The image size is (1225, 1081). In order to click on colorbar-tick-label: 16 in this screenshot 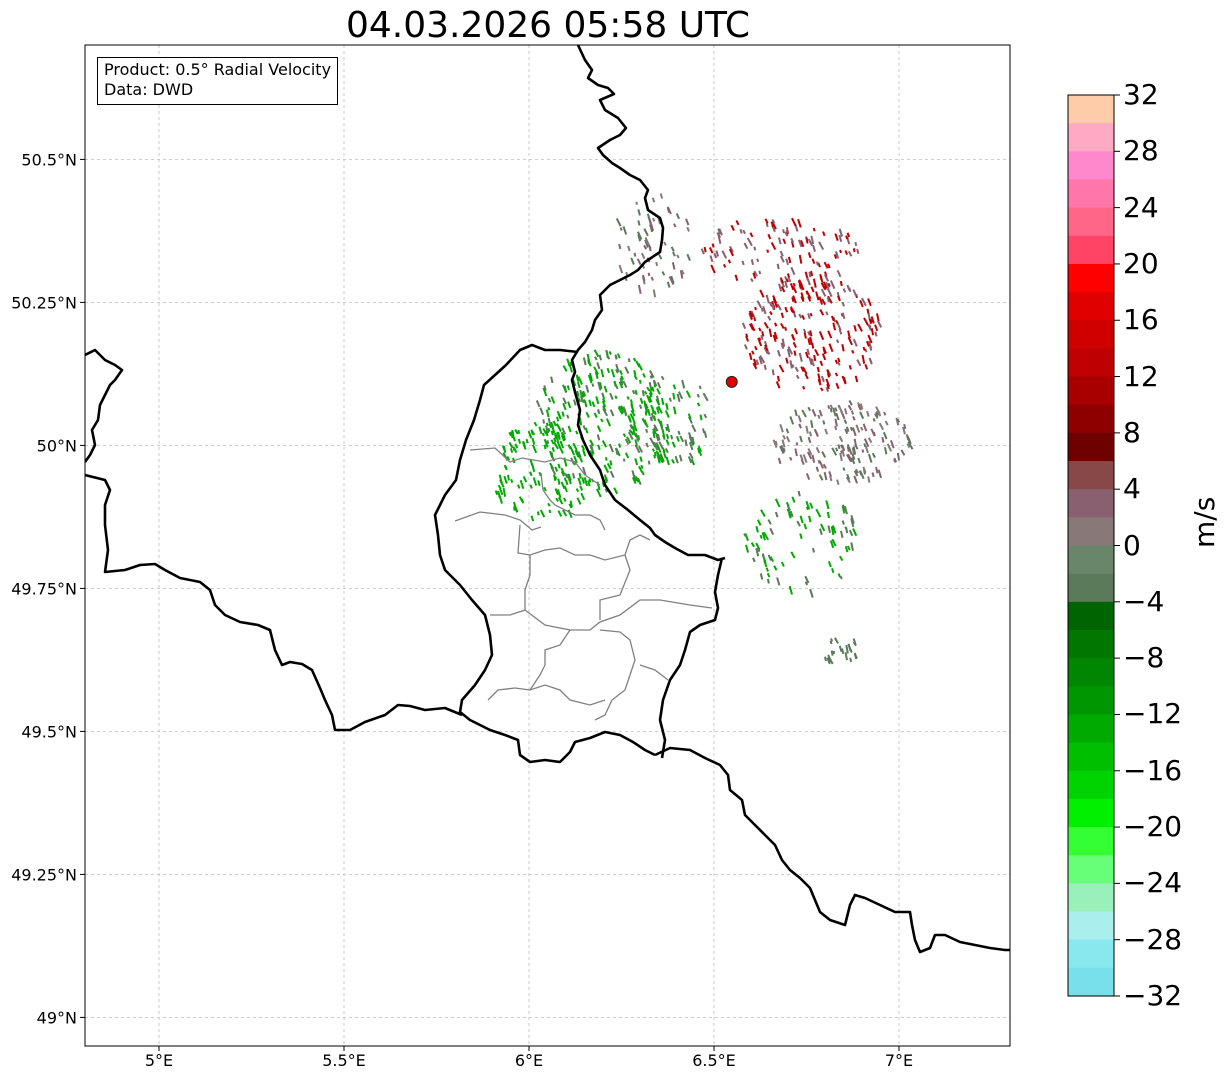, I will do `click(1141, 320)`.